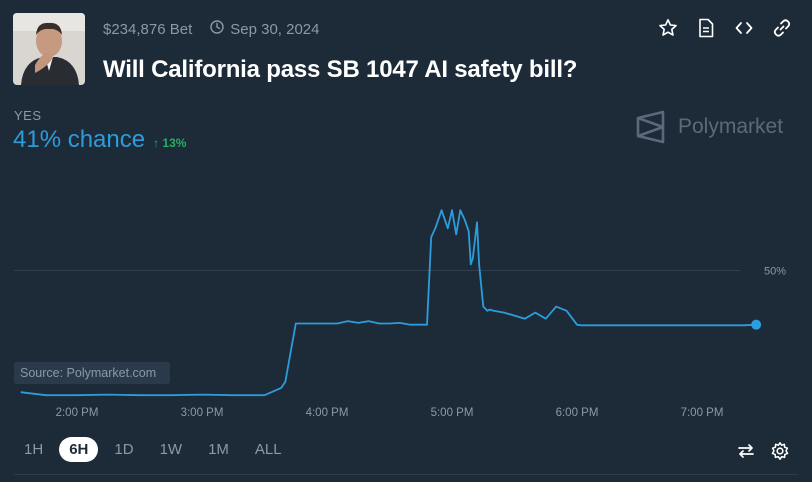 The height and width of the screenshot is (482, 812). What do you see at coordinates (650, 127) in the screenshot?
I see `polymarket-logo-icon` at bounding box center [650, 127].